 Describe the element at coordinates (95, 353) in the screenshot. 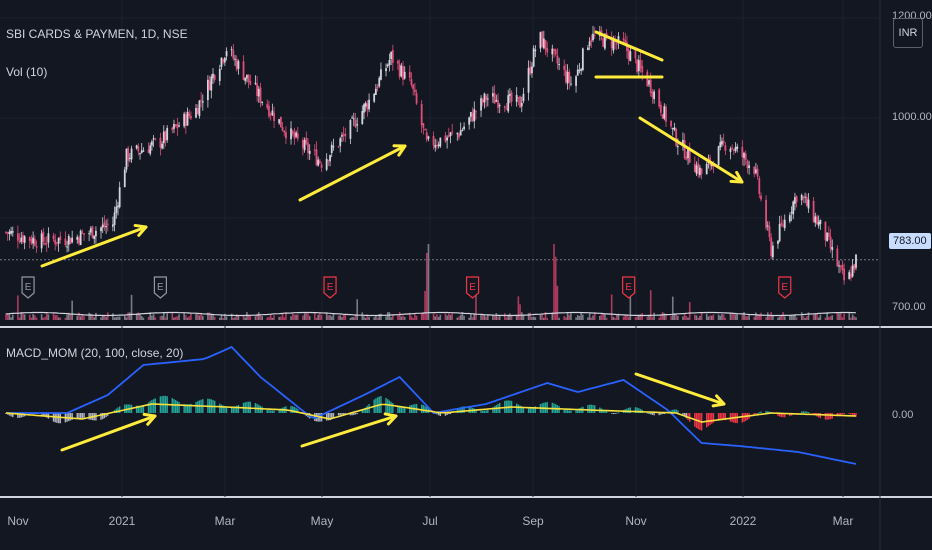

I see `indicator-legend: MACD_MOM (20, 100, close, 20)` at that location.